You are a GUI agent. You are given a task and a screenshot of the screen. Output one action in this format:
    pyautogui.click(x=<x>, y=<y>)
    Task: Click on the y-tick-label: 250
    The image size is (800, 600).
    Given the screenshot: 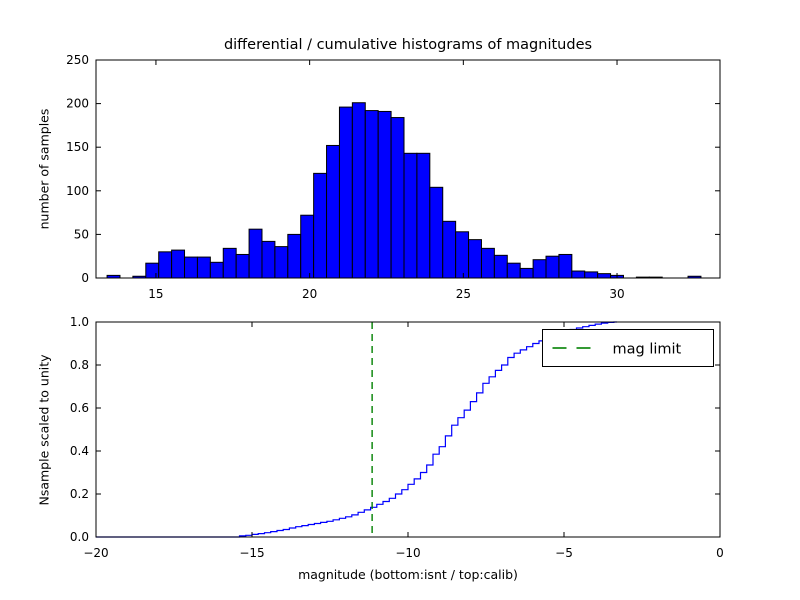 What is the action you would take?
    pyautogui.click(x=77, y=60)
    